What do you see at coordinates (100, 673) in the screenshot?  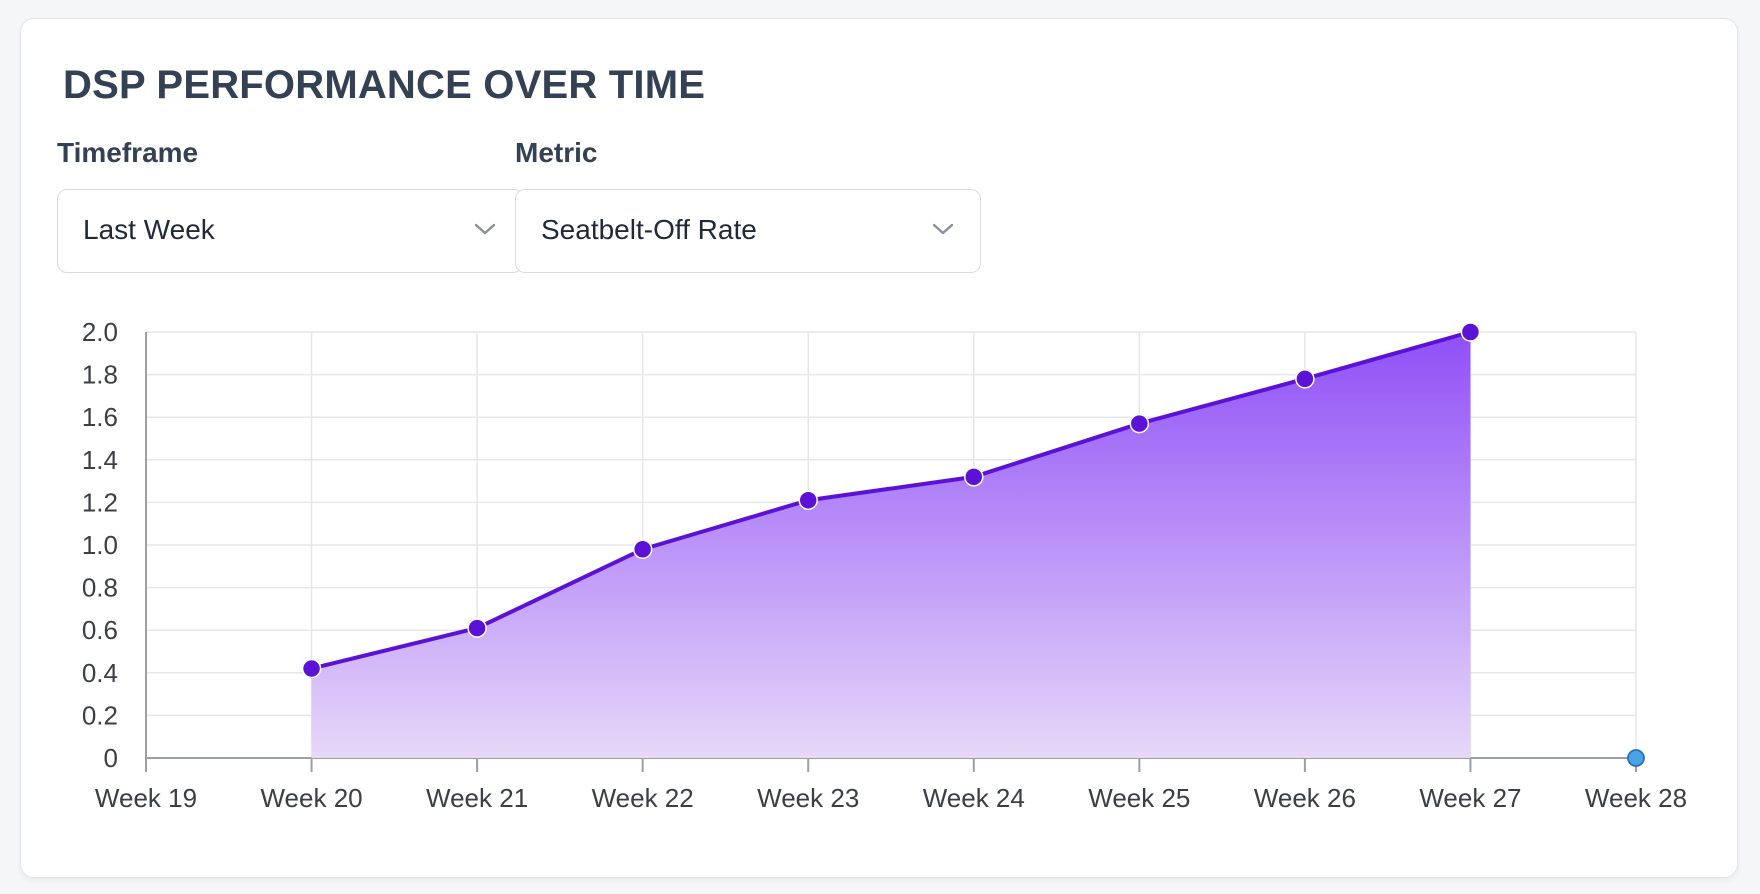 I see `y-tick-label: 0.4` at bounding box center [100, 673].